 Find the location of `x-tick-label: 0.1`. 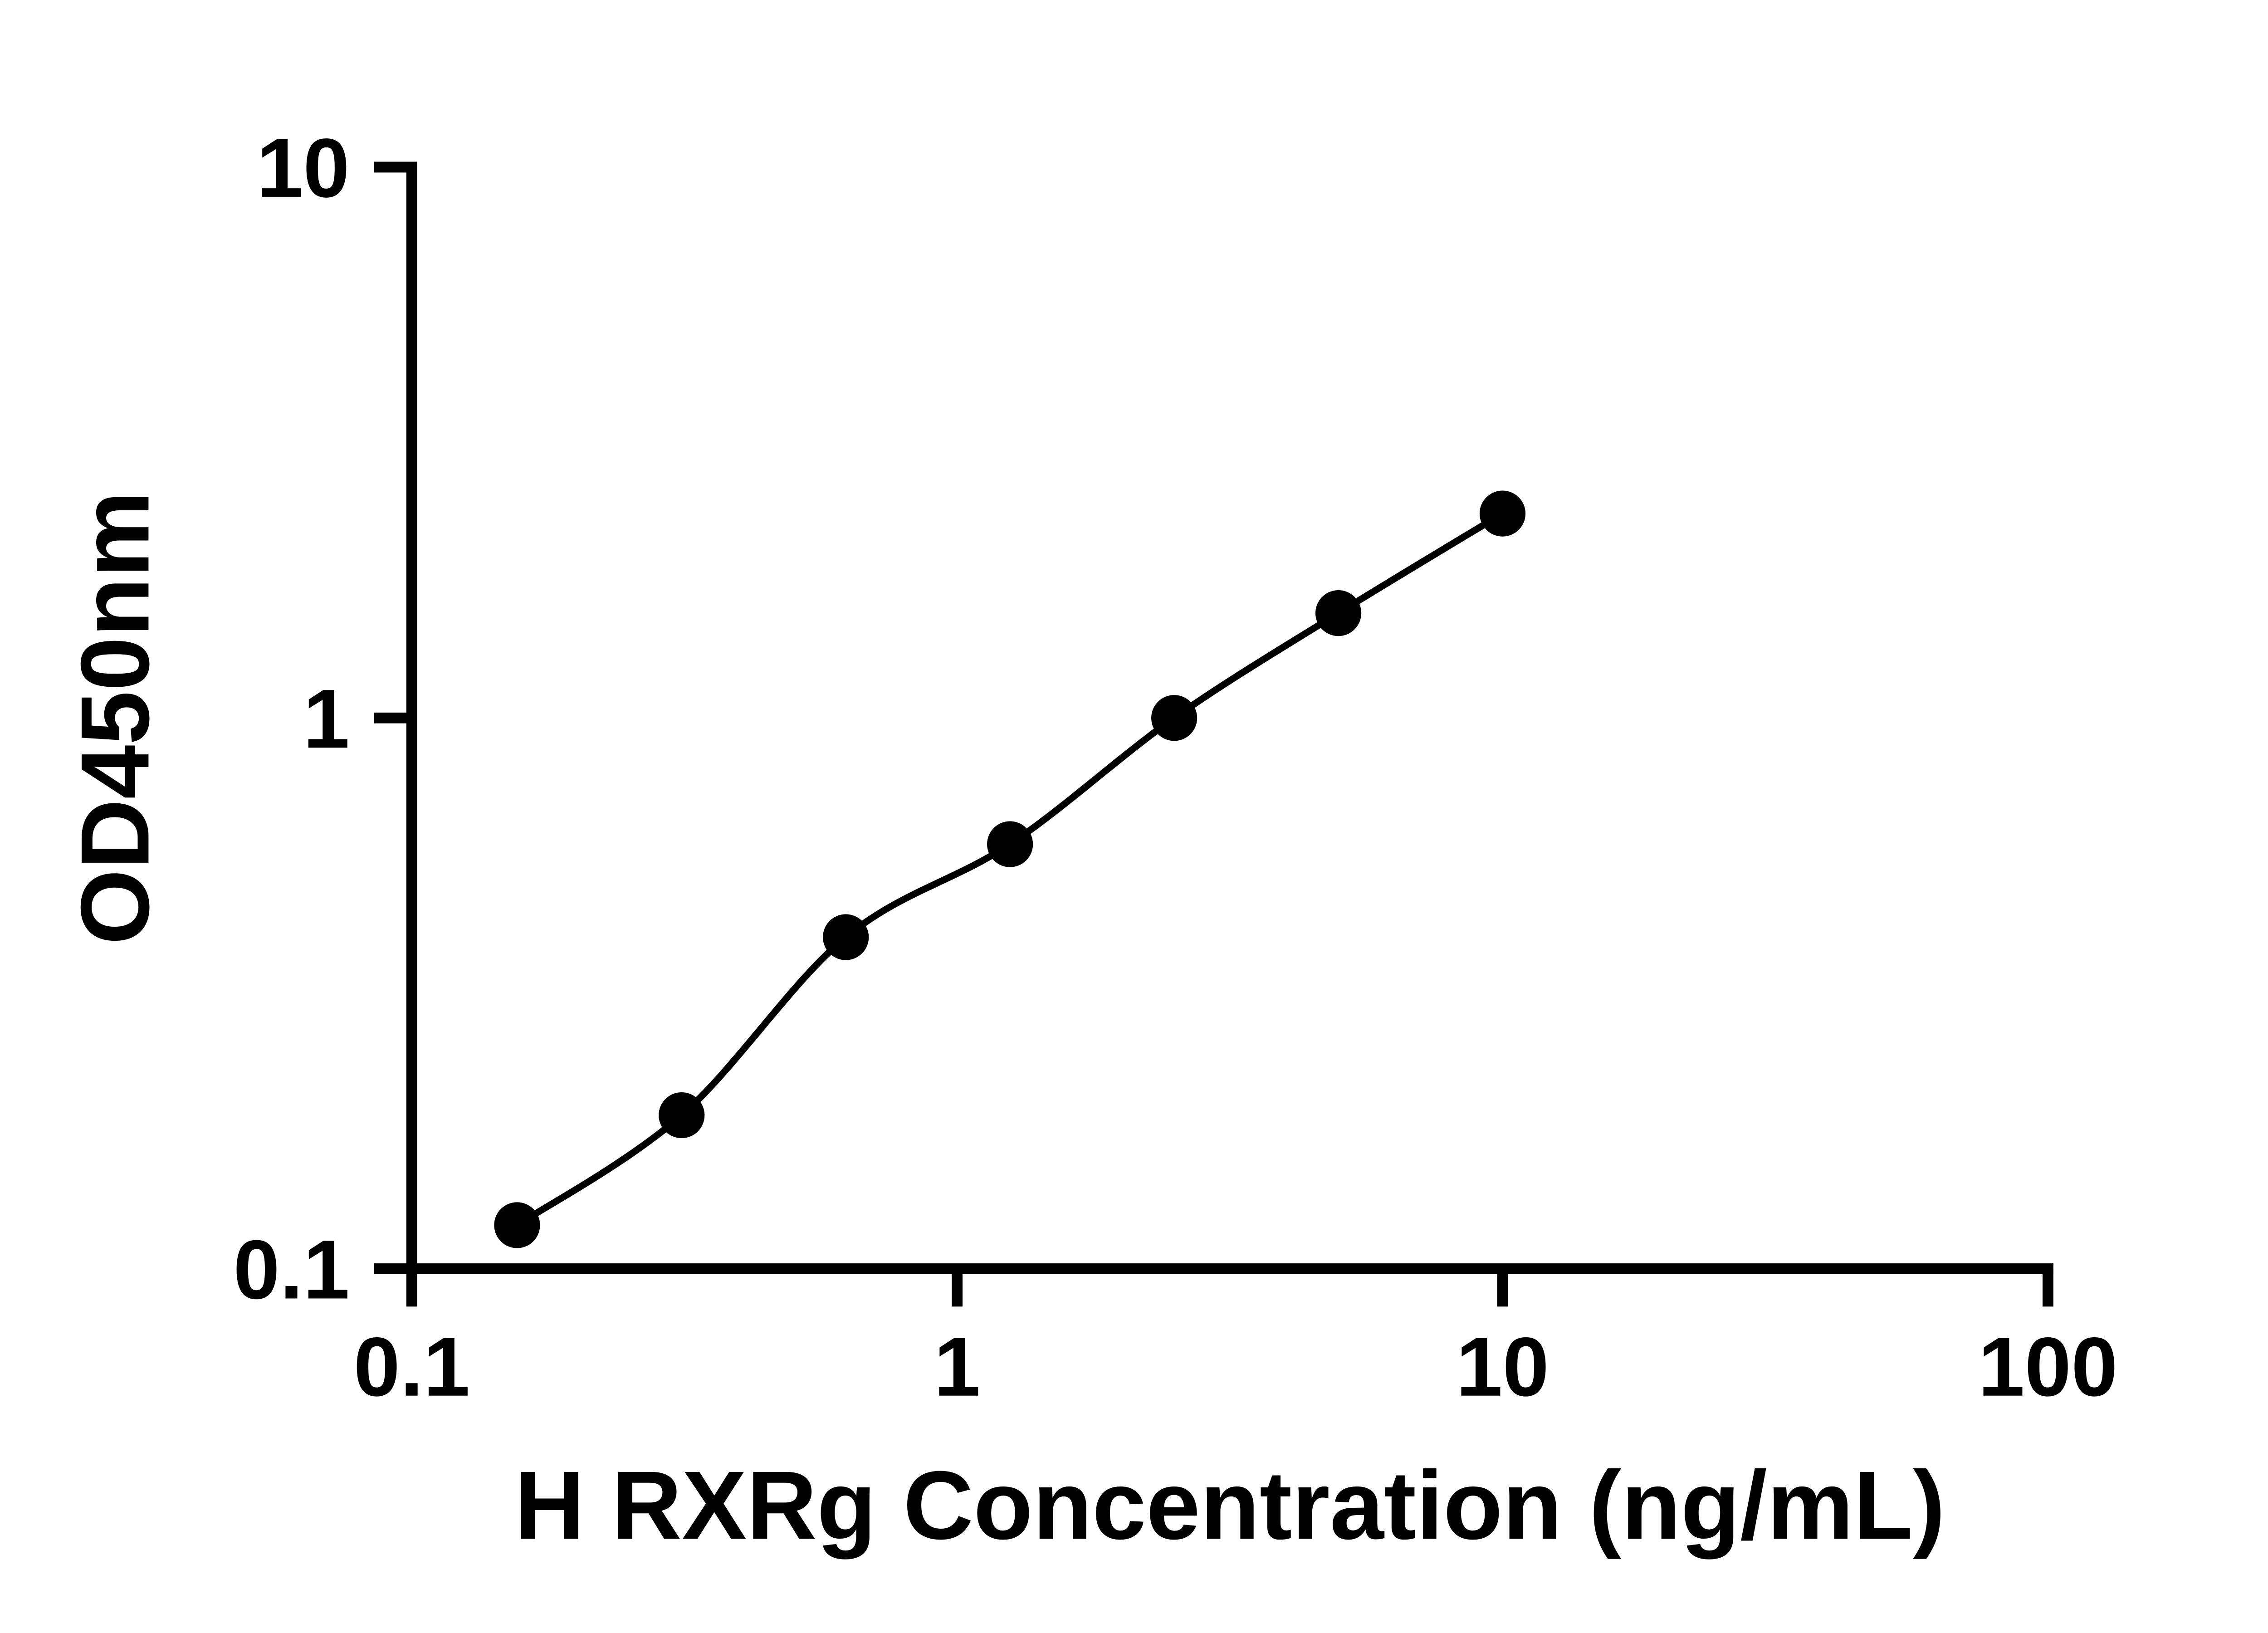

x-tick-label: 0.1 is located at coordinates (412, 1367).